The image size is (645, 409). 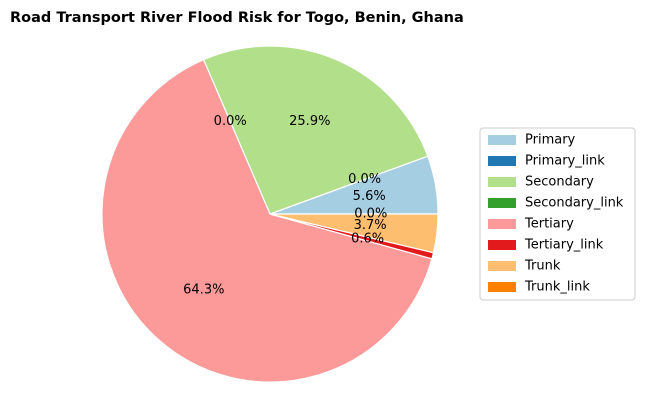 What do you see at coordinates (370, 225) in the screenshot?
I see `pie-label-trunk: 3.7%` at bounding box center [370, 225].